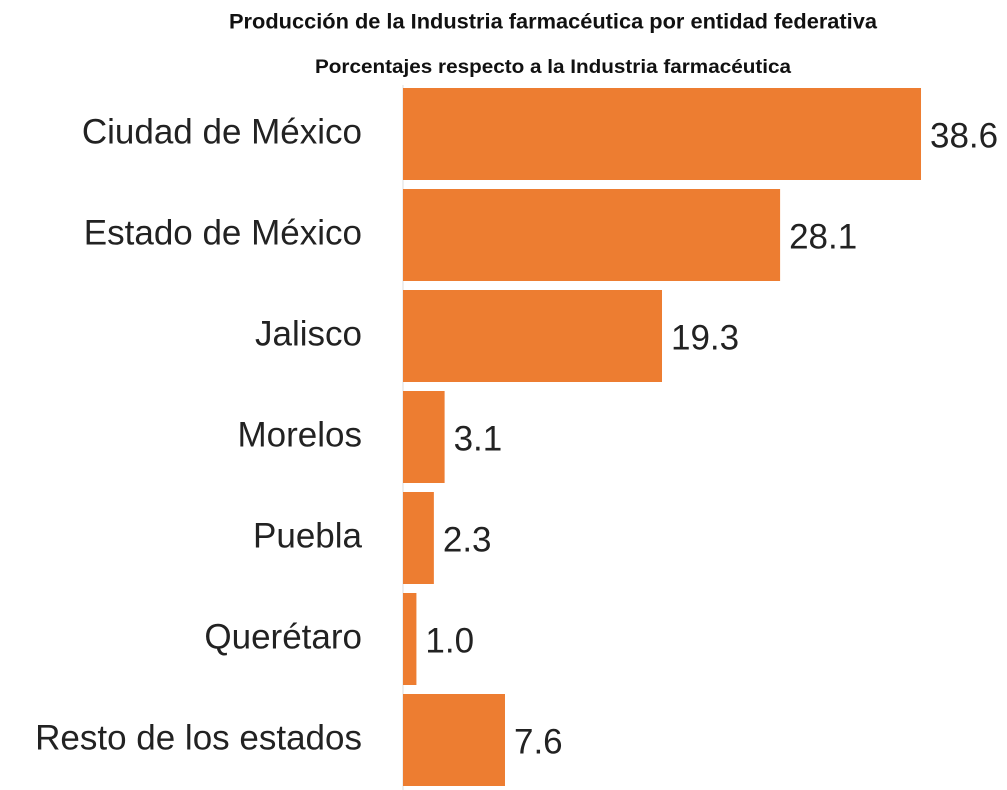 Image resolution: width=1007 pixels, height=790 pixels. What do you see at coordinates (308, 535) in the screenshot?
I see `category-label: Puebla` at bounding box center [308, 535].